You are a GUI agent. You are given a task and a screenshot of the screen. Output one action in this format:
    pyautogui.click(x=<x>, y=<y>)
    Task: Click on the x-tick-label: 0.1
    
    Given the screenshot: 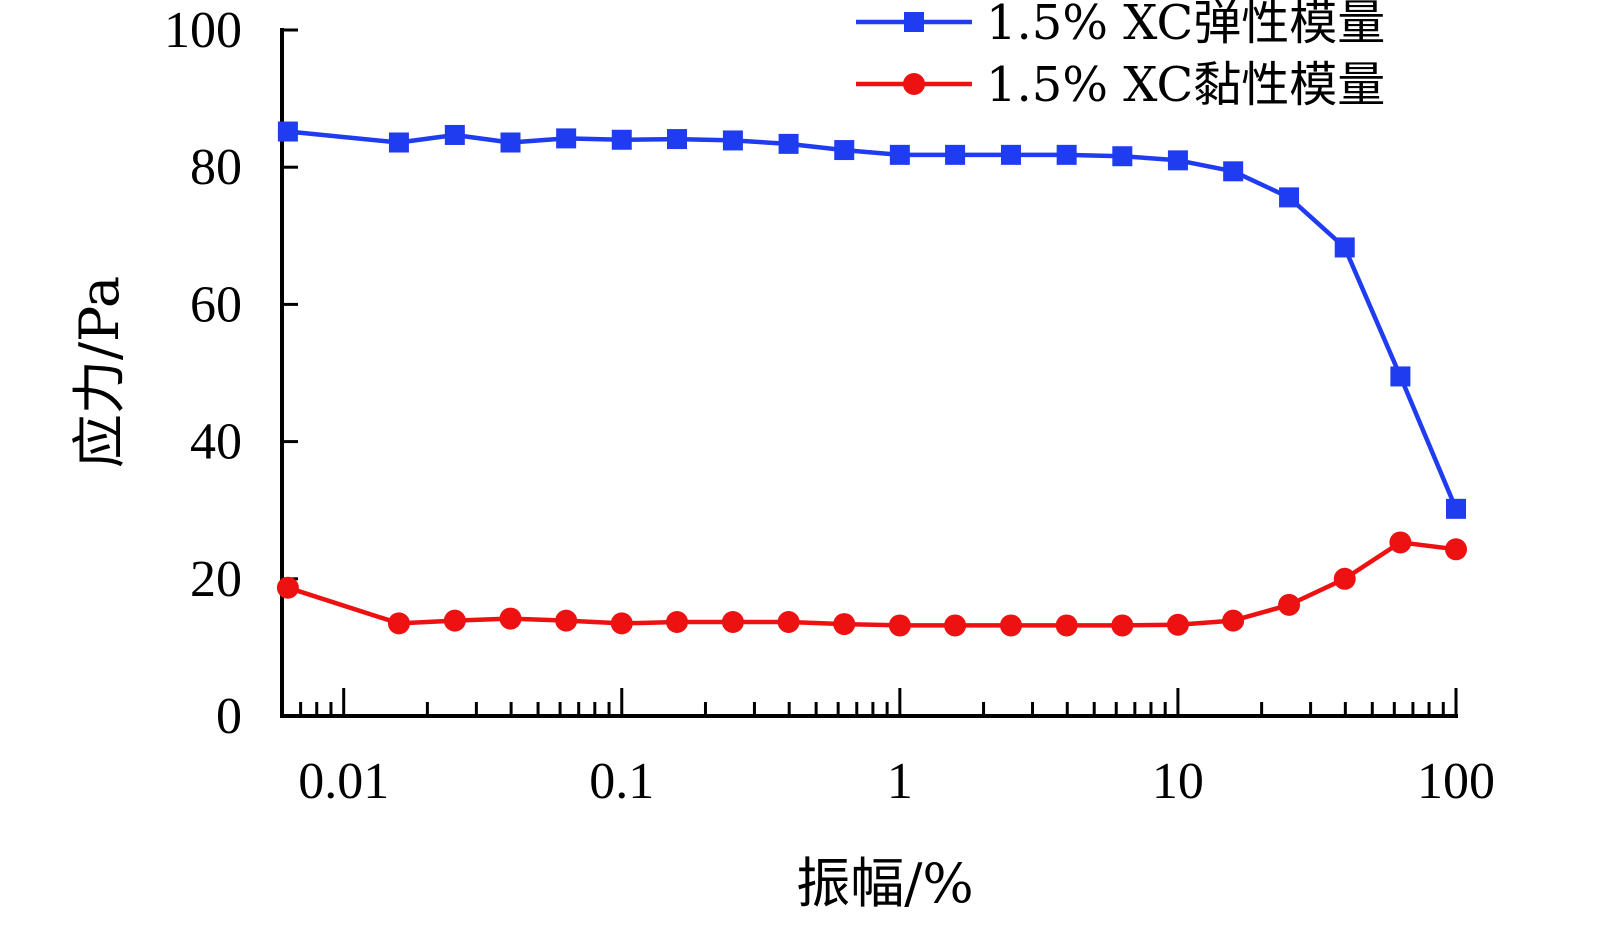 What is the action you would take?
    pyautogui.click(x=621, y=781)
    